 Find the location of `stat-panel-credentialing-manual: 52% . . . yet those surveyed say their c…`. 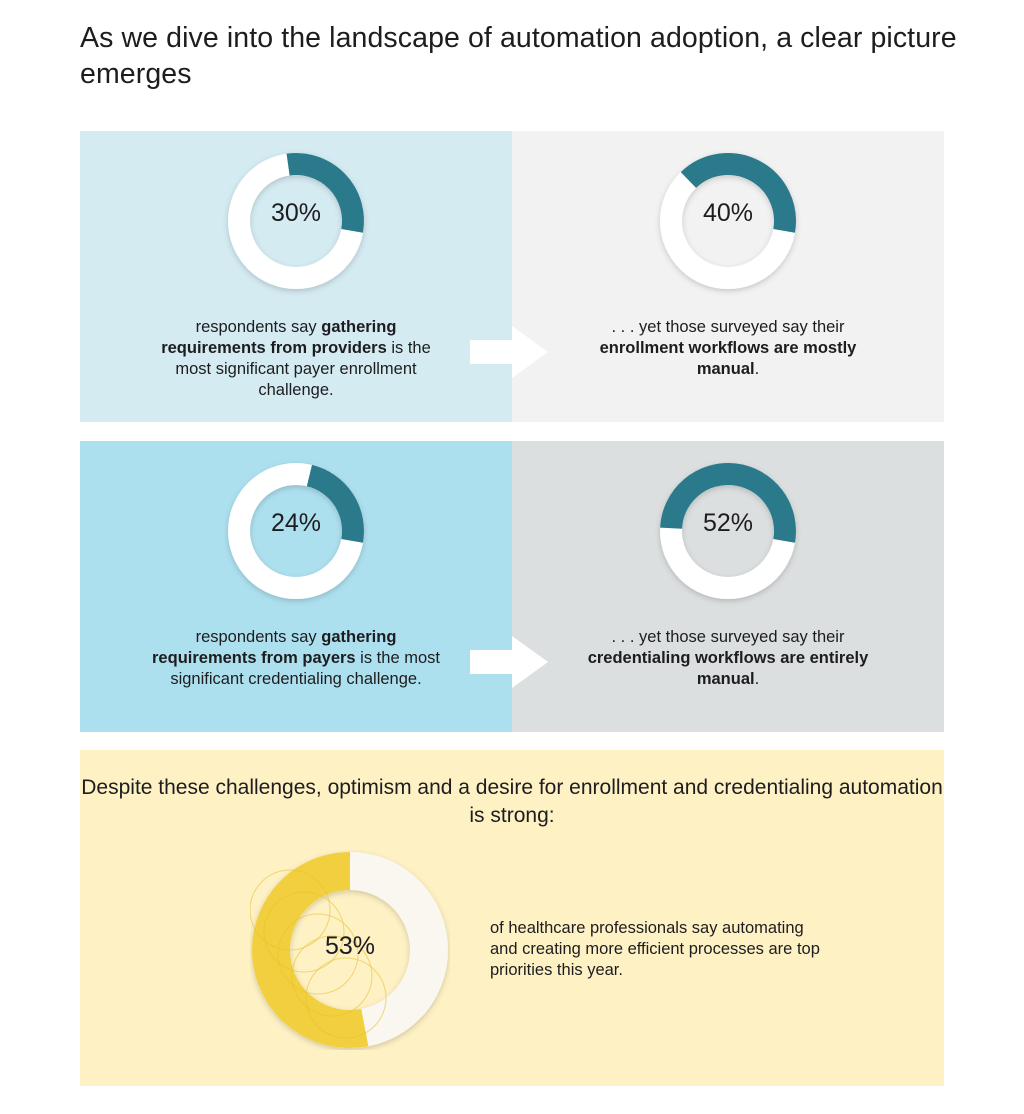

stat-panel-credentialing-manual: 52% . . . yet those surveyed say their c… is located at coordinates (728, 586).